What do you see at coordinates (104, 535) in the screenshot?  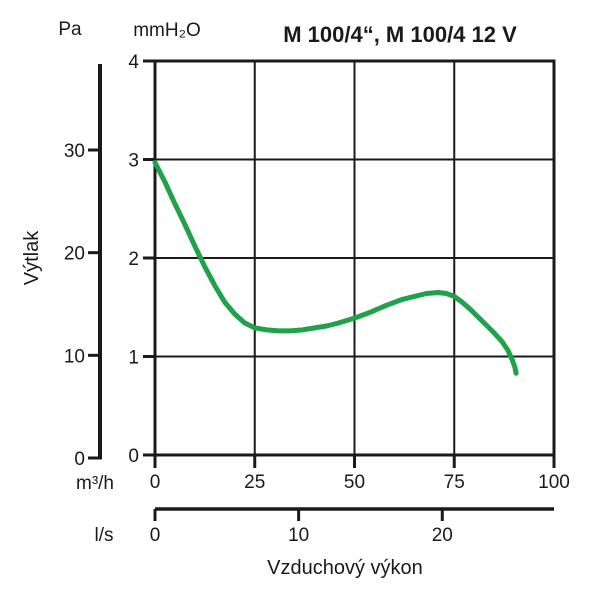 I see `ls-unit-label: l/s` at bounding box center [104, 535].